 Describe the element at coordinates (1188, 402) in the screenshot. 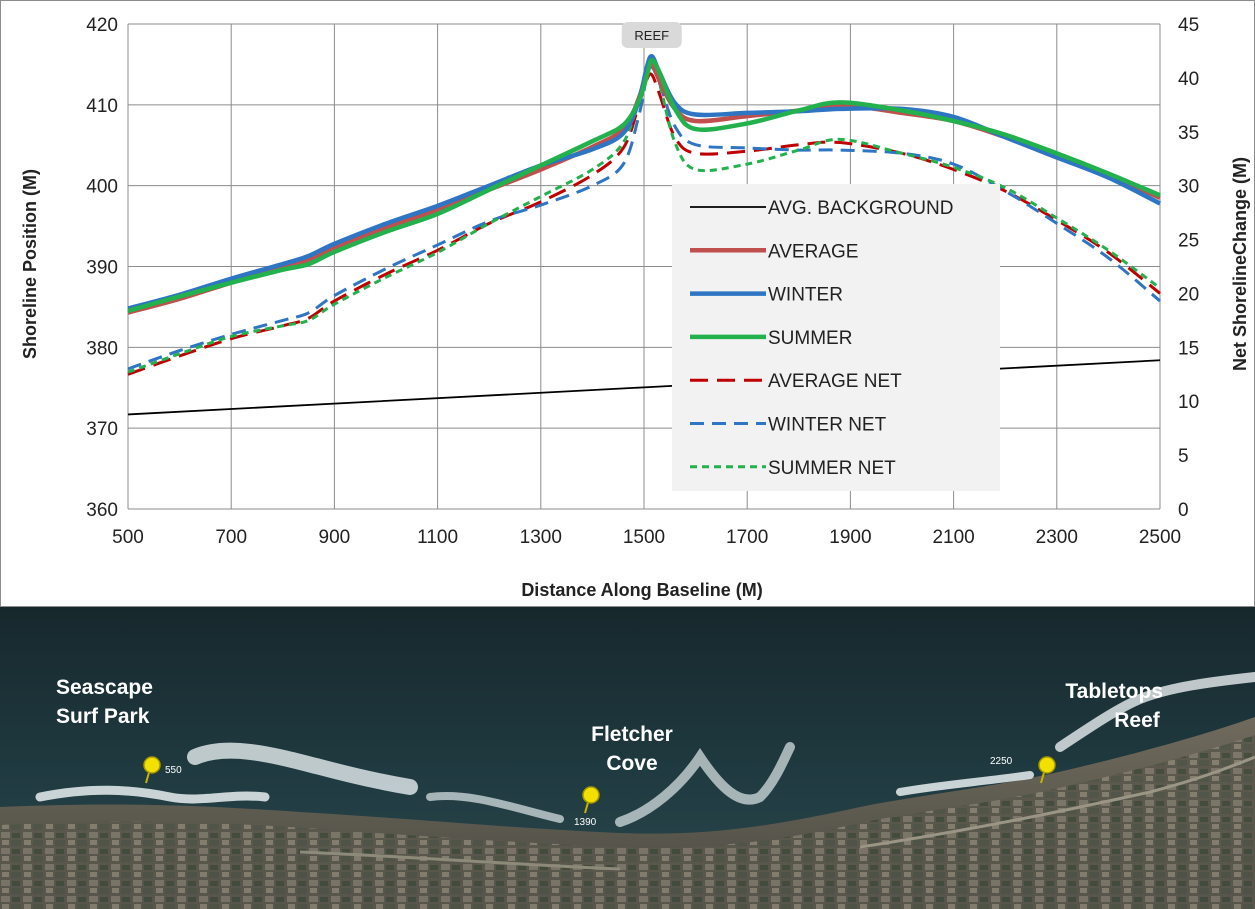

I see `right-tick-label: 10` at that location.